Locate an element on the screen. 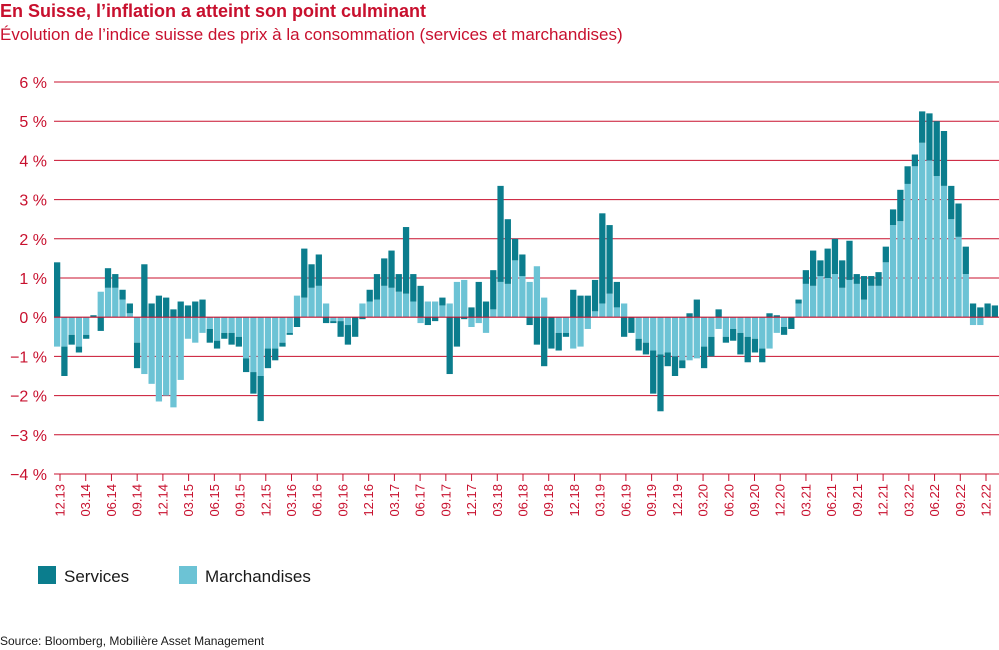  x-tick-label: 03.20 is located at coordinates (703, 500).